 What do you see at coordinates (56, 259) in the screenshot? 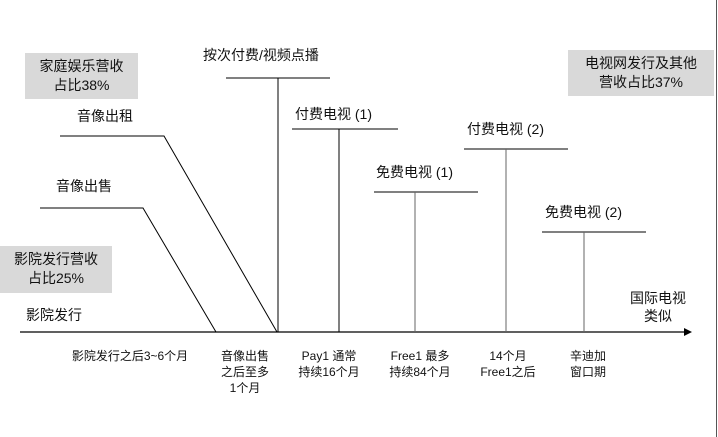
I see `box-line: 影院发行营收` at bounding box center [56, 259].